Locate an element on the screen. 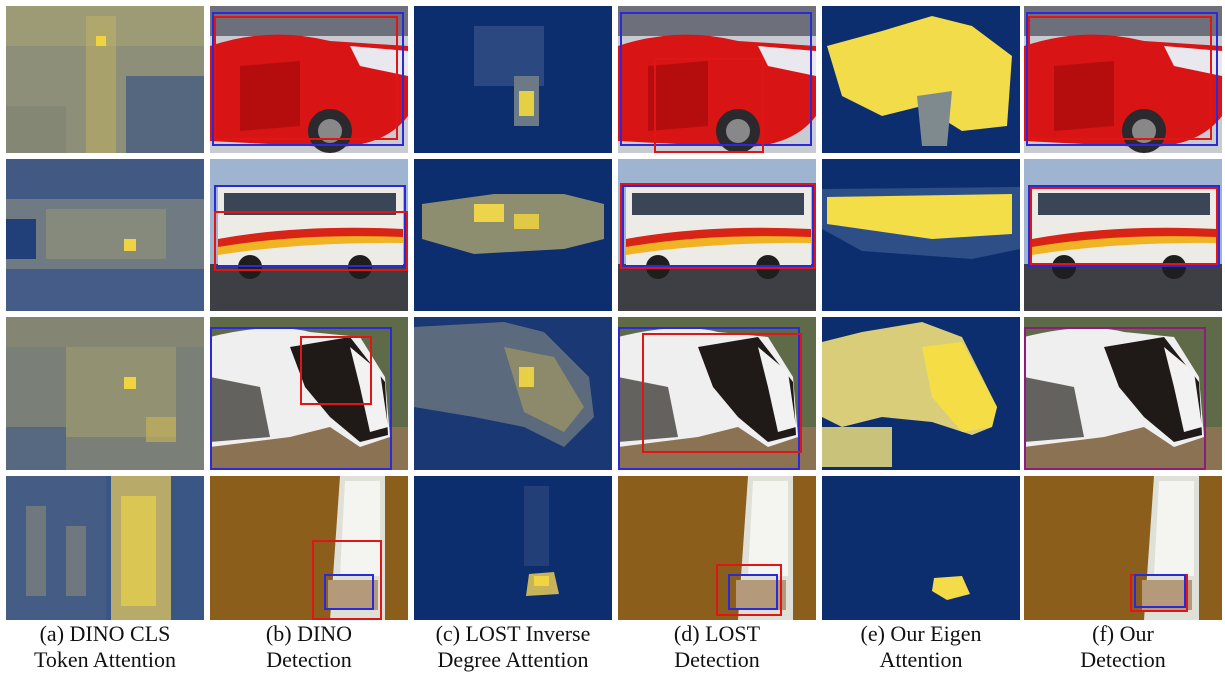 The image size is (1225, 691). caption-a: (a) DINO CLS Token Attention is located at coordinates (105, 647).